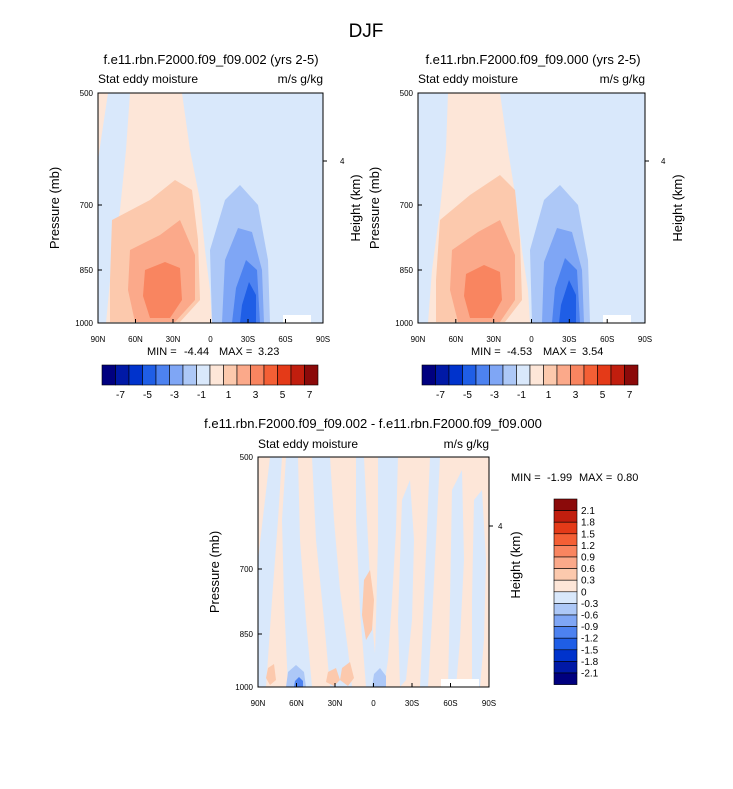  Describe the element at coordinates (433, 208) in the screenshot. I see `panel-2-band-light-blue-nh` at that location.